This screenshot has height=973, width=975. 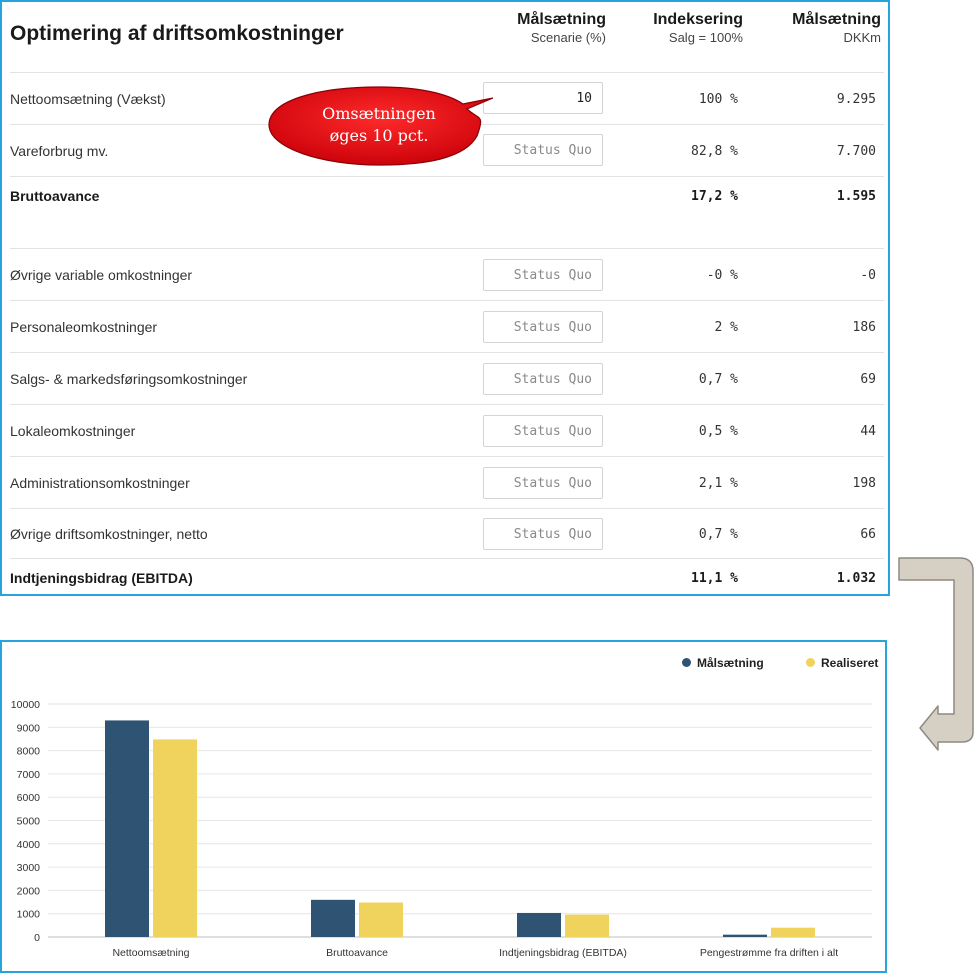 I want to click on column-header-scenario: Målsætning Scenarie (%), so click(x=561, y=28).